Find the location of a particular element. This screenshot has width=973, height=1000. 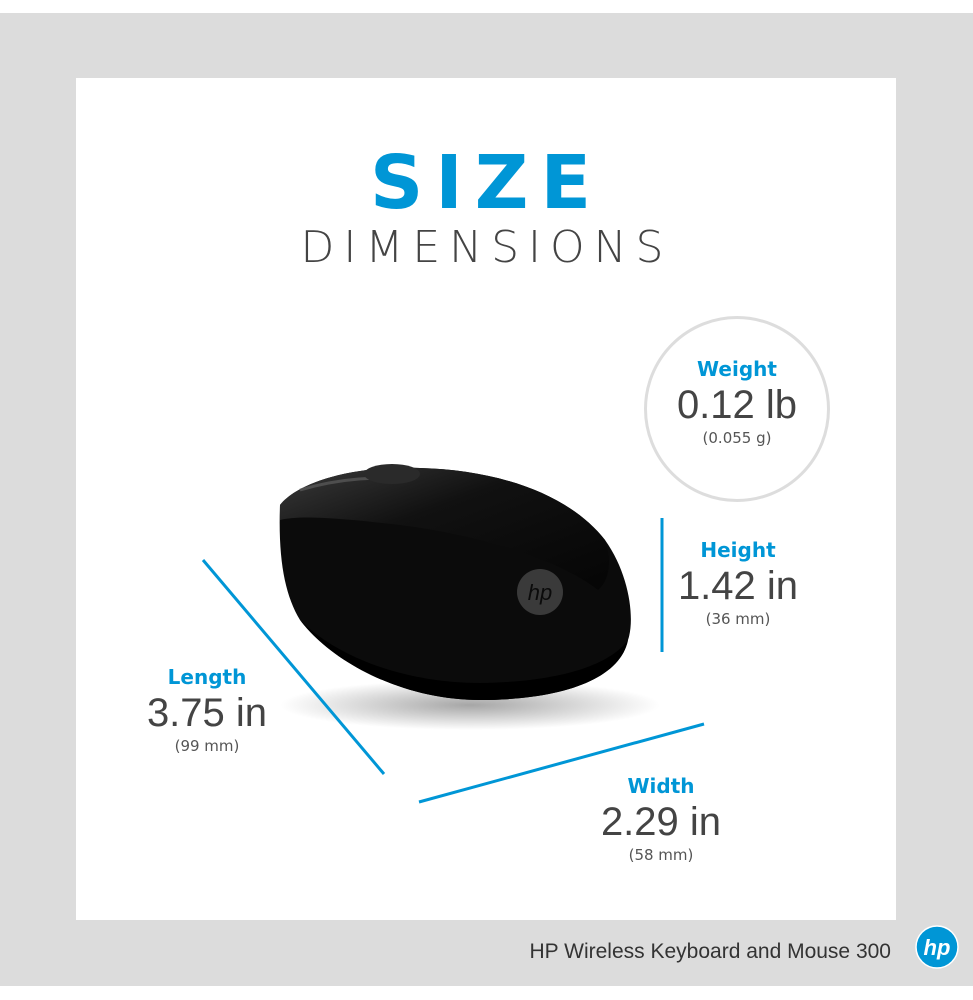

width-spec: Width 2.29 in (58 mm) is located at coordinates (661, 819).